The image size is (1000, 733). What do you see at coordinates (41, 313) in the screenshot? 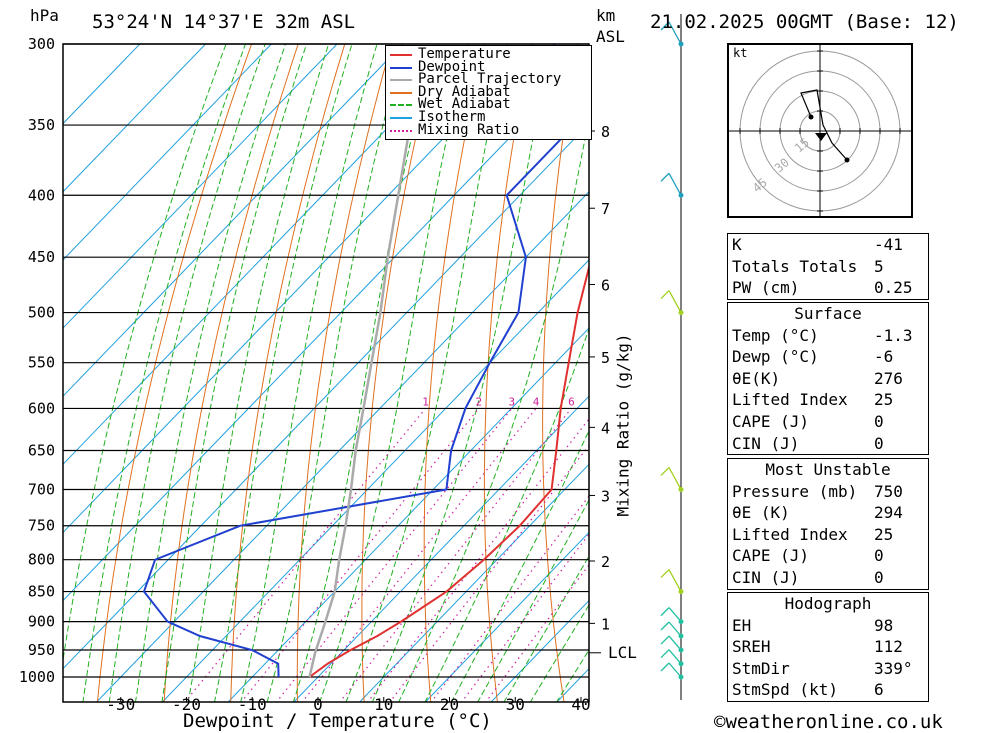
I see `pressure-tick-label: 500` at bounding box center [41, 313].